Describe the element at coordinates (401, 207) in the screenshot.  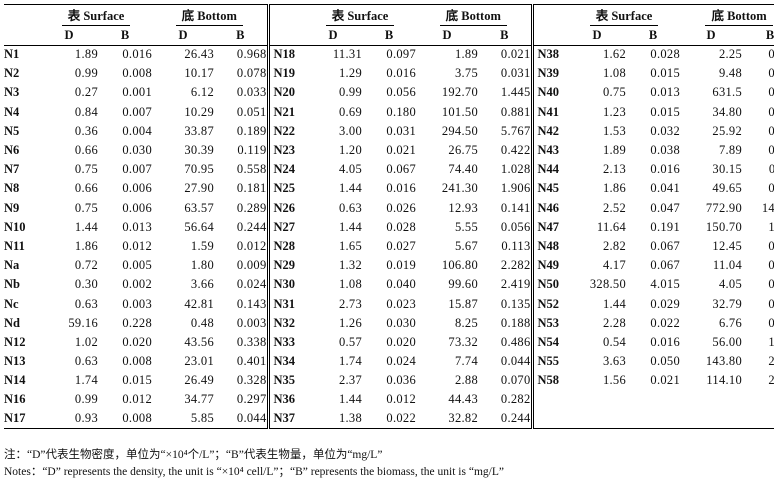
I see `biomass-cell: 0.026` at that location.